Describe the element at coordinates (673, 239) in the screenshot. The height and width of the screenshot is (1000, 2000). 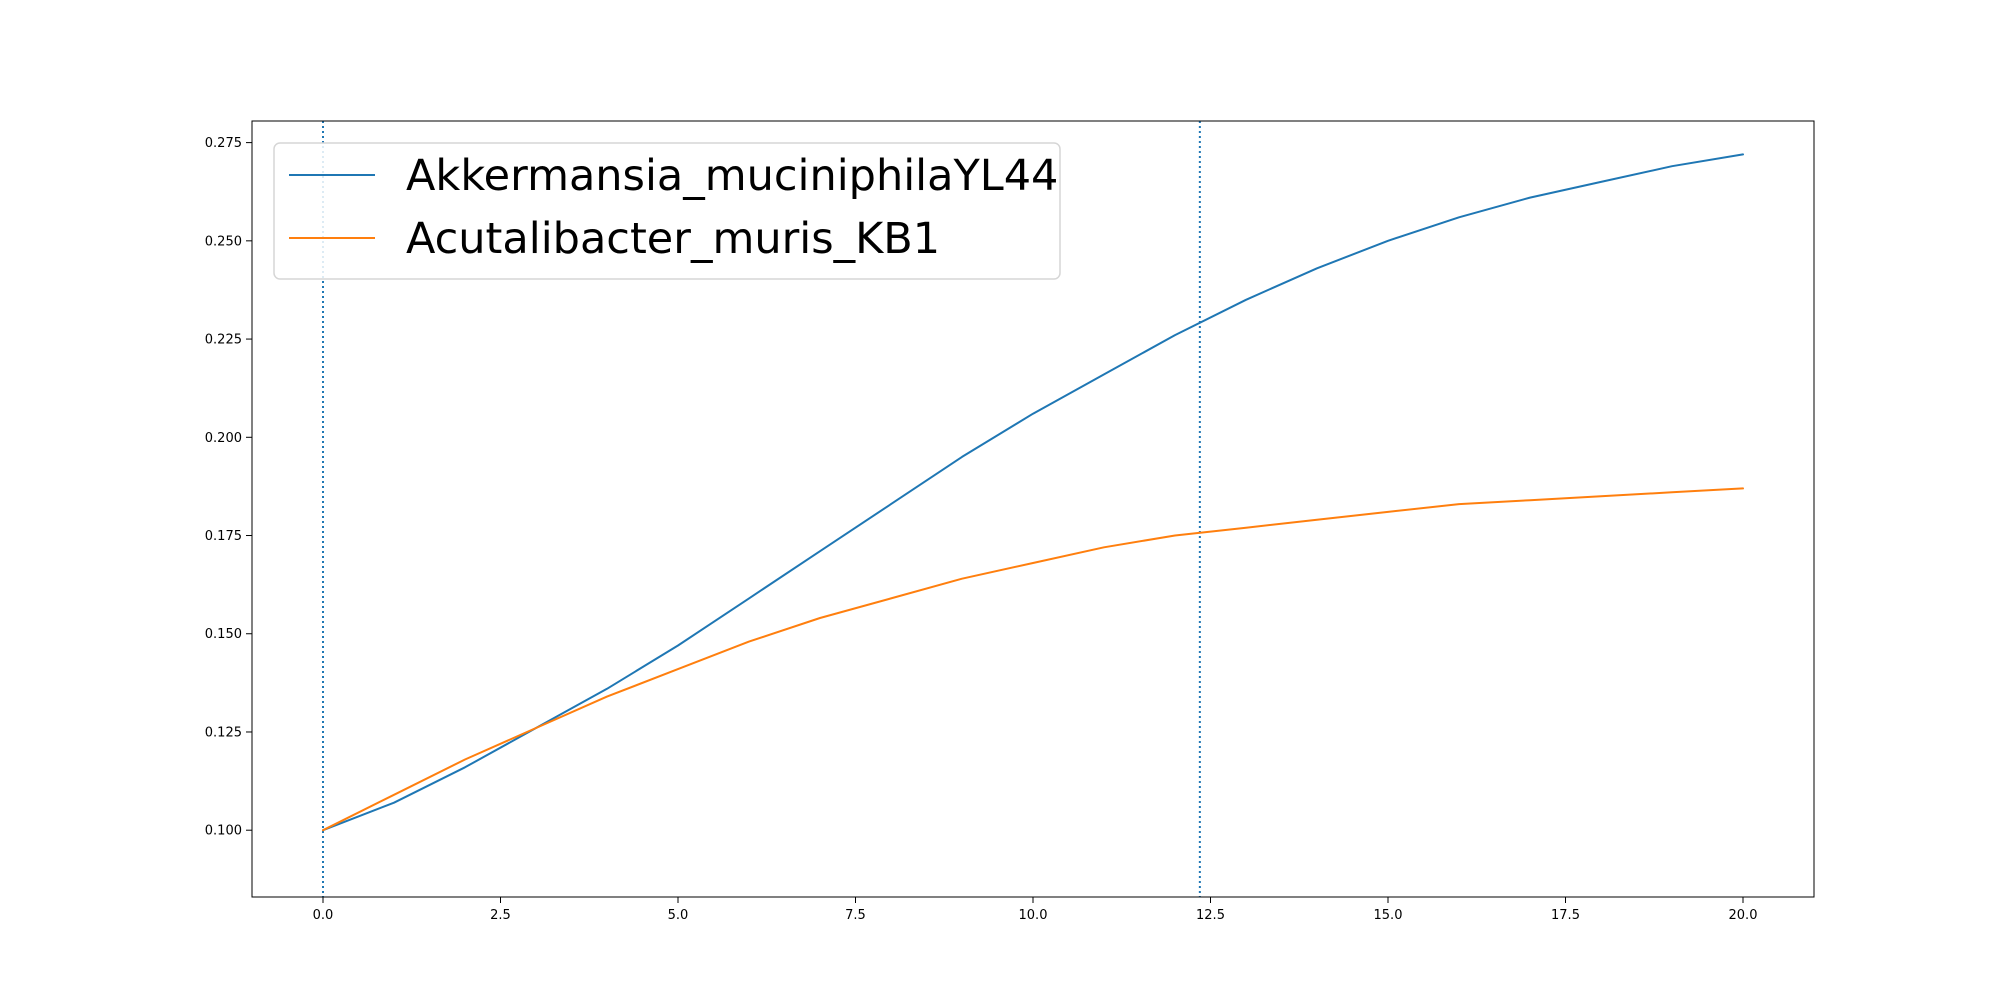
I see `legend-label-1: Acutalibacter_muris_KB1` at that location.